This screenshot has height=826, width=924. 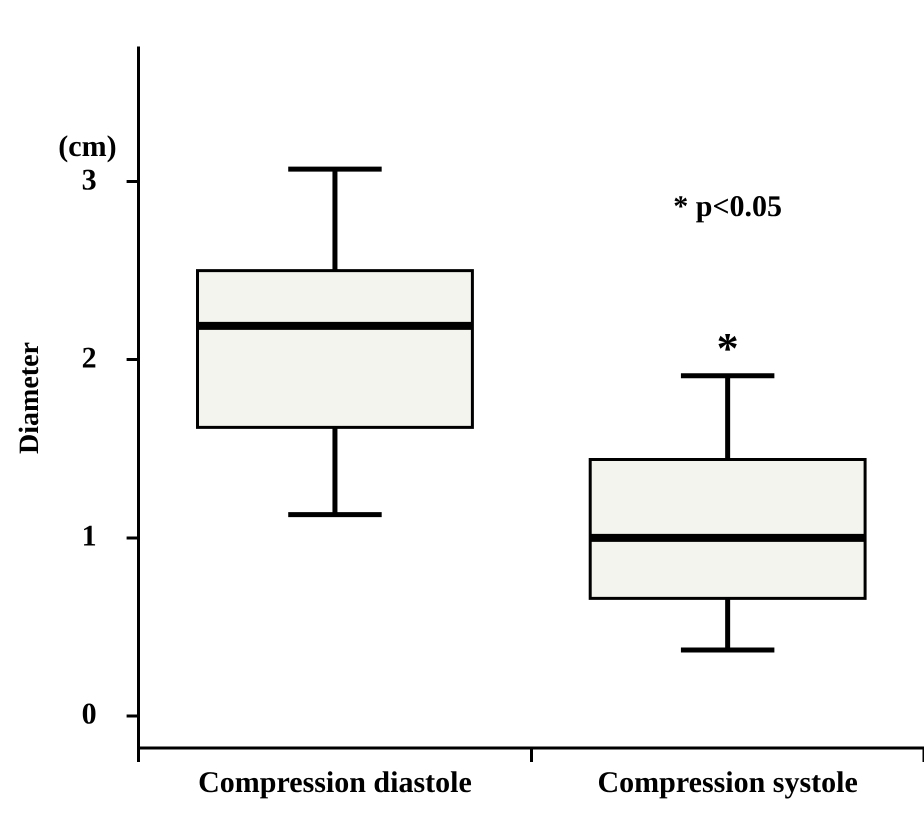 I want to click on y-tick-label: 0, so click(x=89, y=714).